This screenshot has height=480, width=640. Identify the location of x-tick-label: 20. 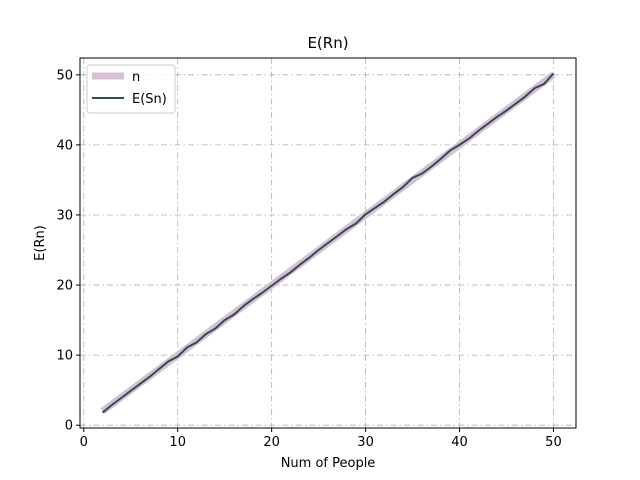
(271, 442).